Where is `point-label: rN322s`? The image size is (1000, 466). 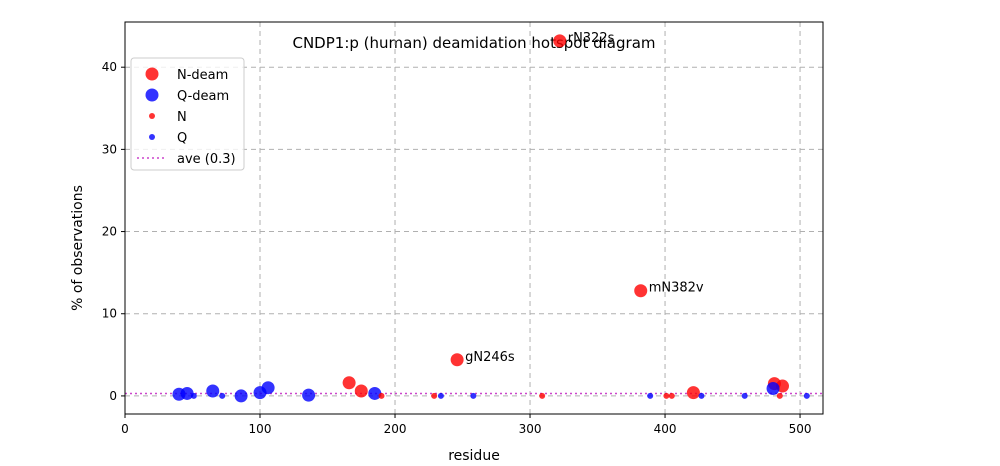
point-label: rN322s is located at coordinates (591, 38).